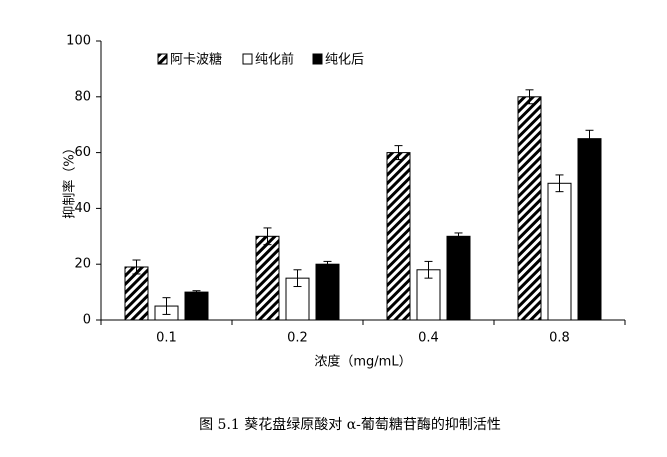  Describe the element at coordinates (82, 96) in the screenshot. I see `y-tick-label: 80` at that location.